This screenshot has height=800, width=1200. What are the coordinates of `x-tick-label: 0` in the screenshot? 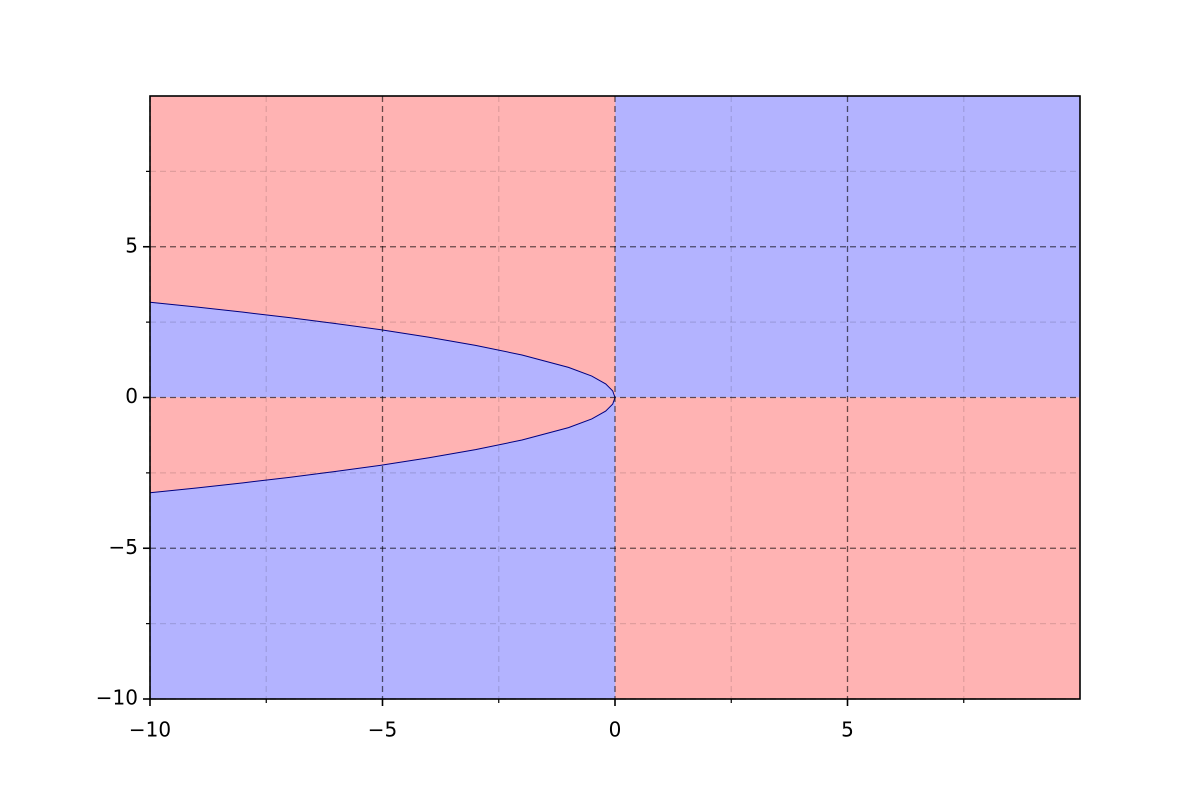 It's located at (615, 730).